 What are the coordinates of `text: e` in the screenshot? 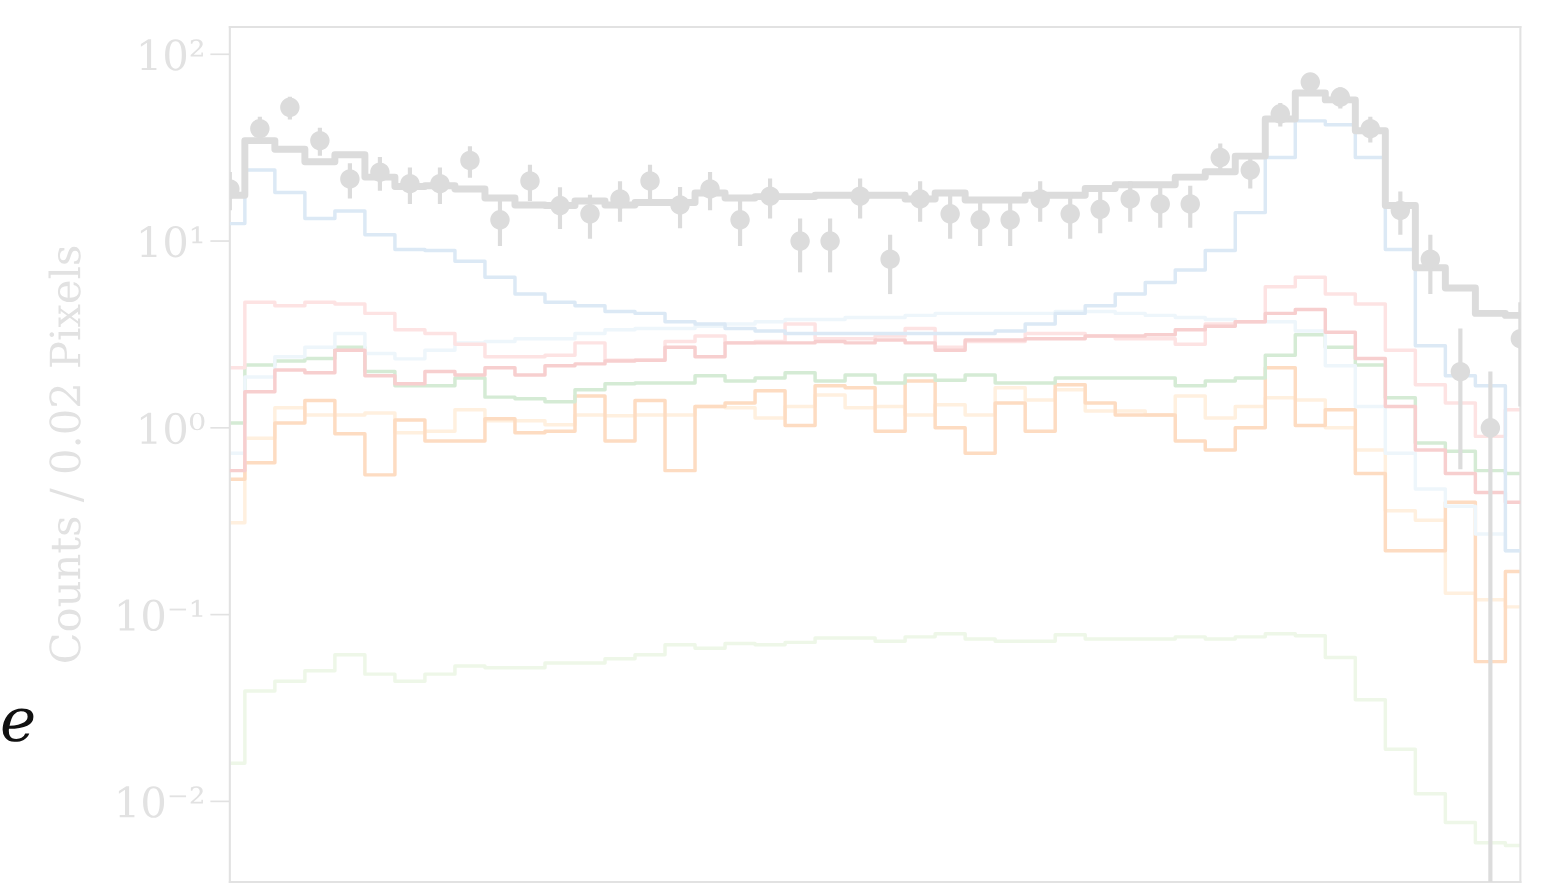 It's located at (18, 725).